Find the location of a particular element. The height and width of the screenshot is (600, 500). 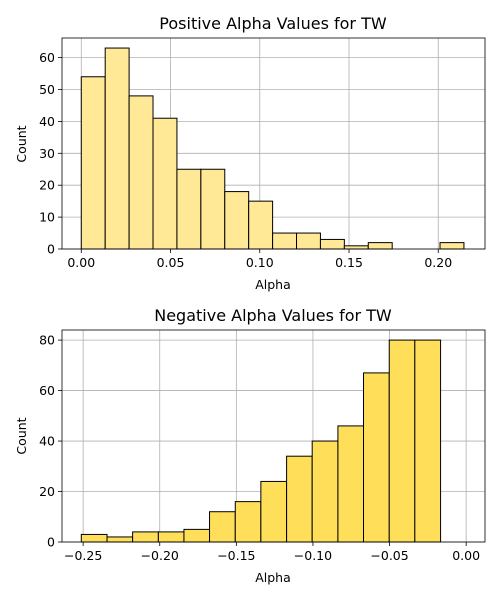

y-ticks: 0 10 20 30 40 50 60 is located at coordinates (50, 153).